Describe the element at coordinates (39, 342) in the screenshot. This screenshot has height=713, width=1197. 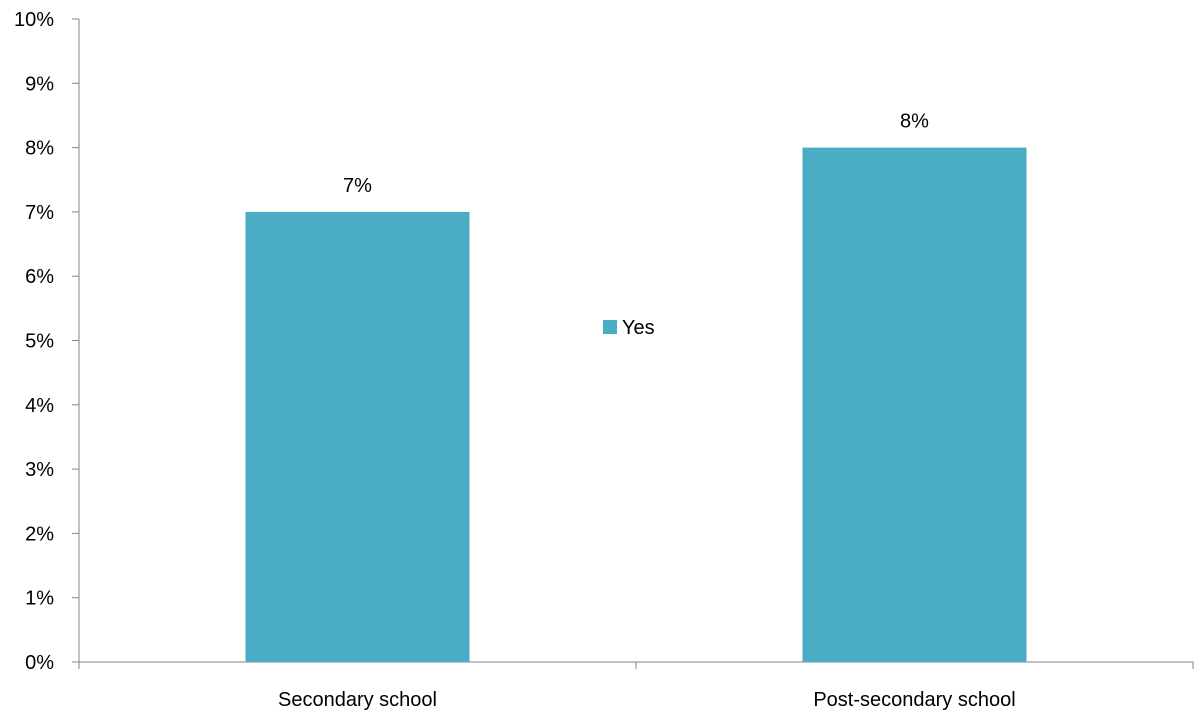
I see `y-tick-label: 5%` at that location.